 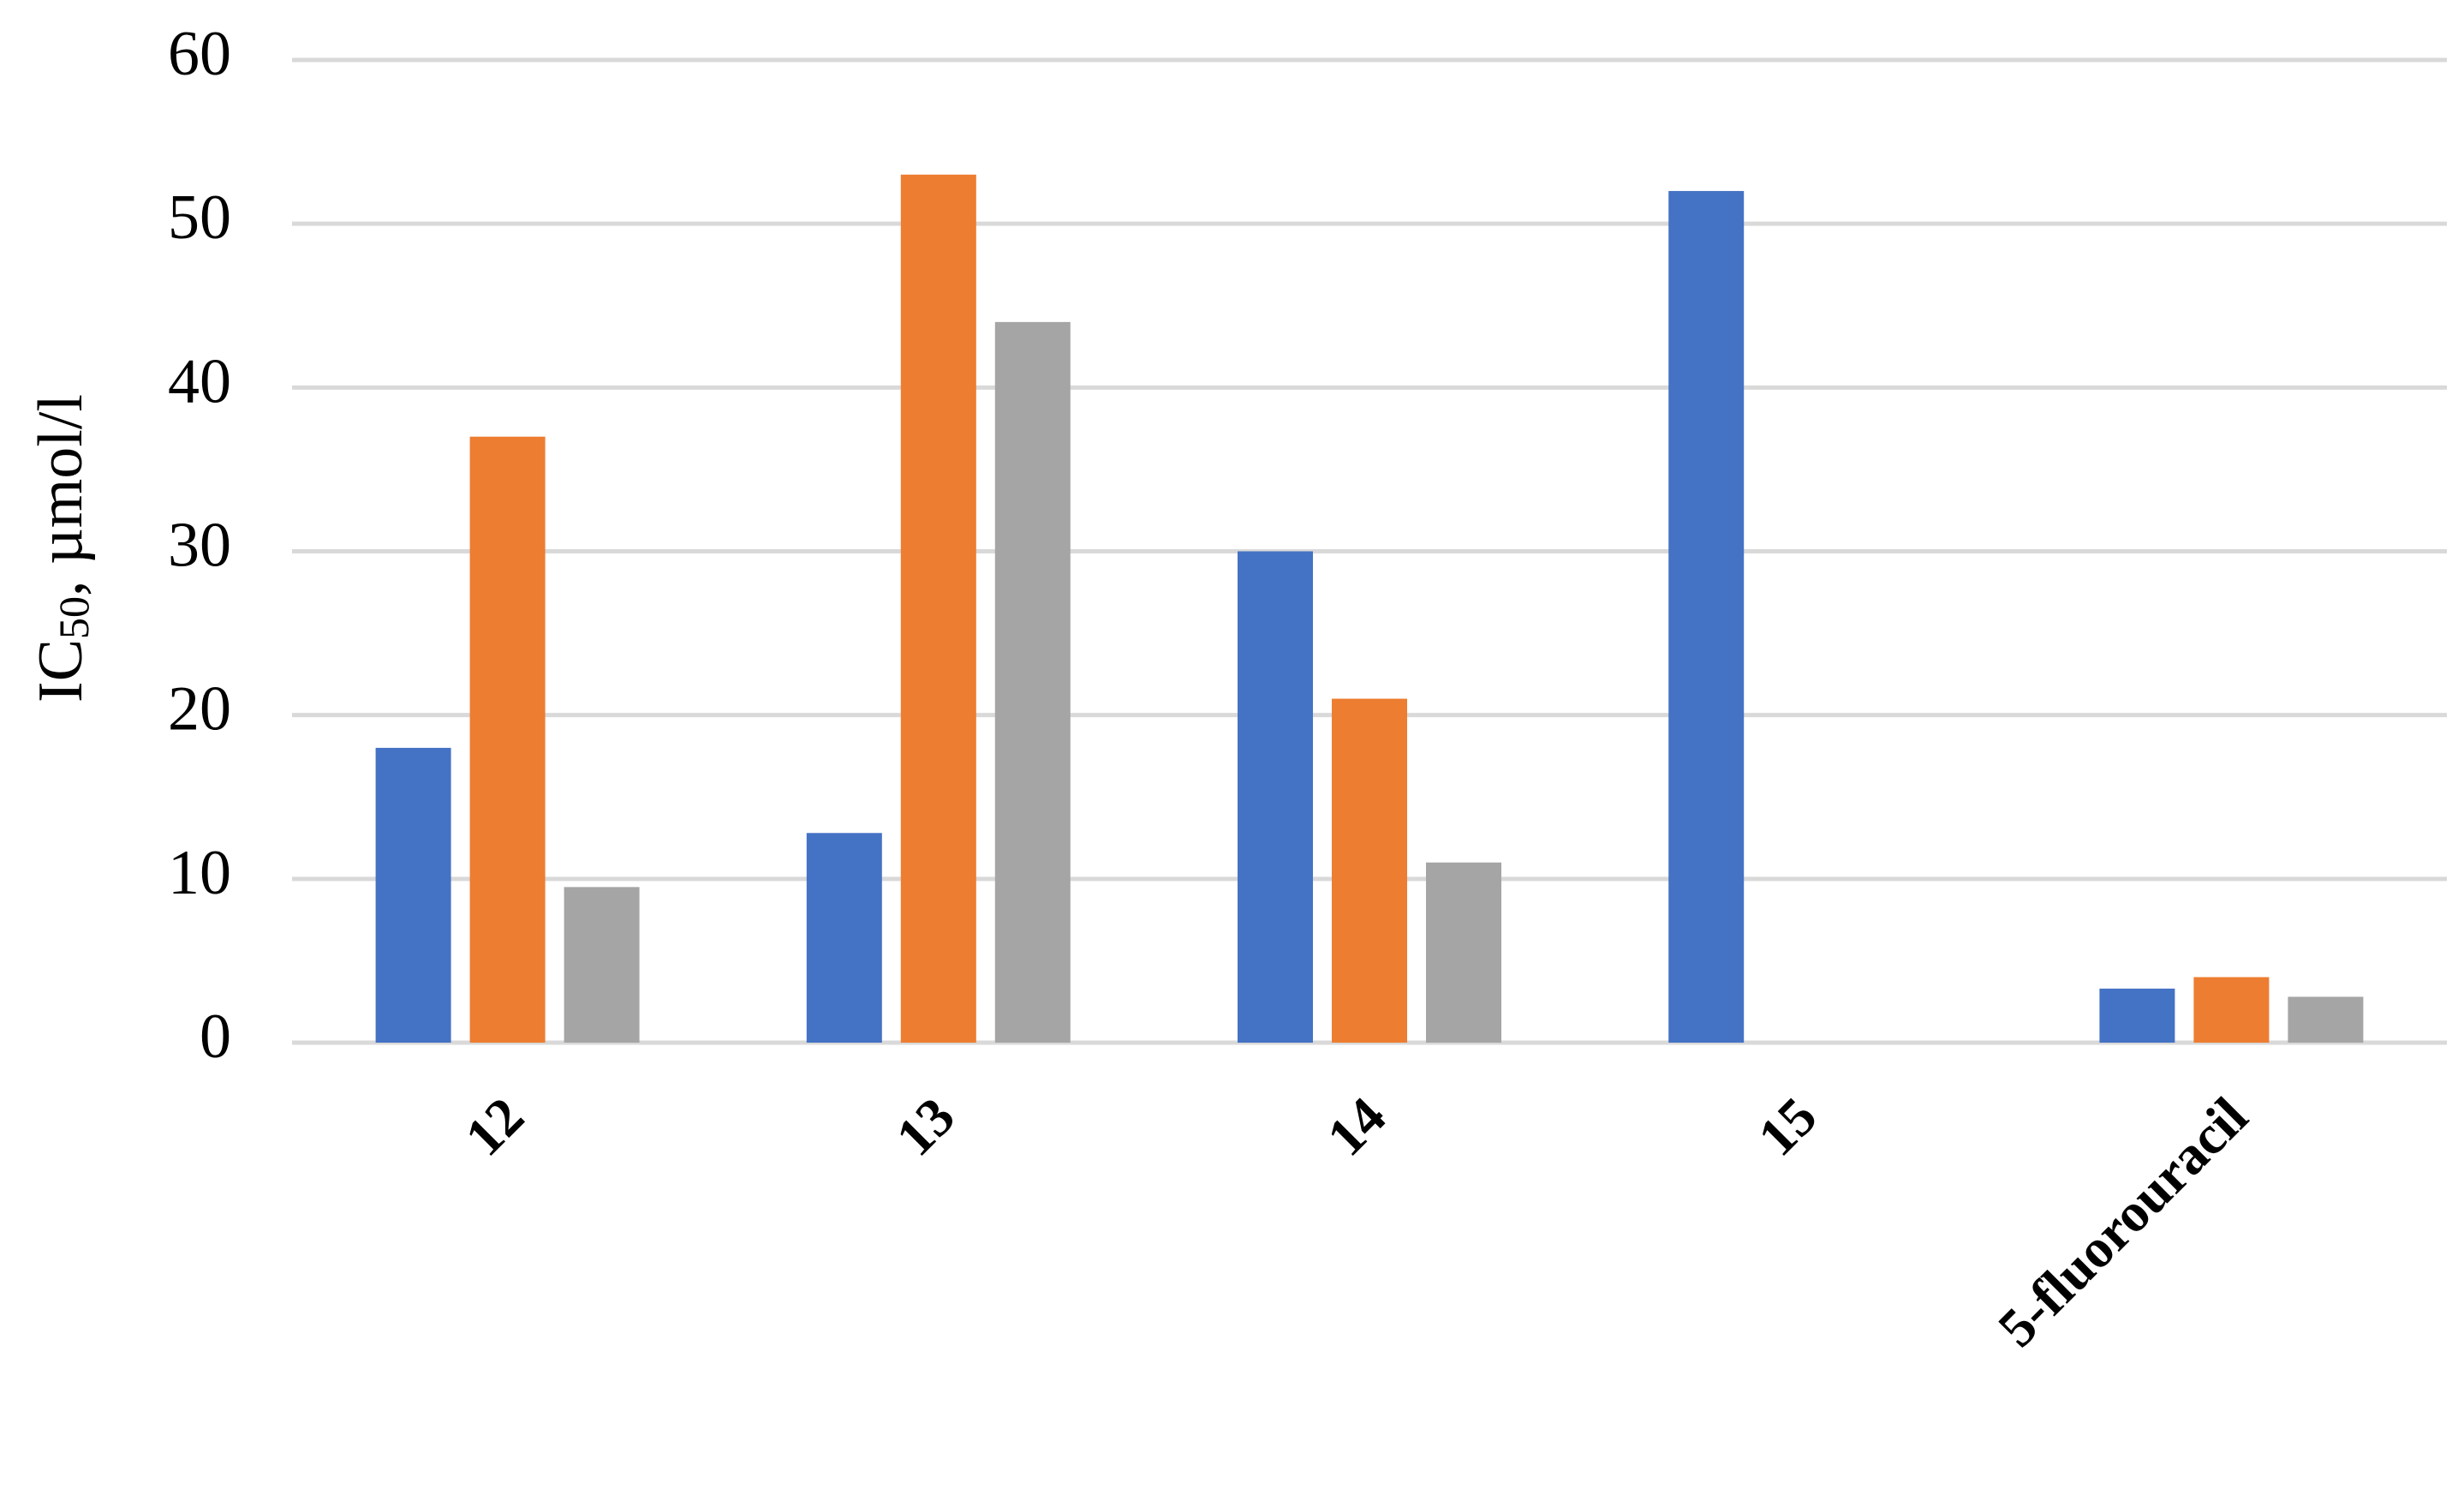 I want to click on y-tick-label: 50, so click(x=199, y=217).